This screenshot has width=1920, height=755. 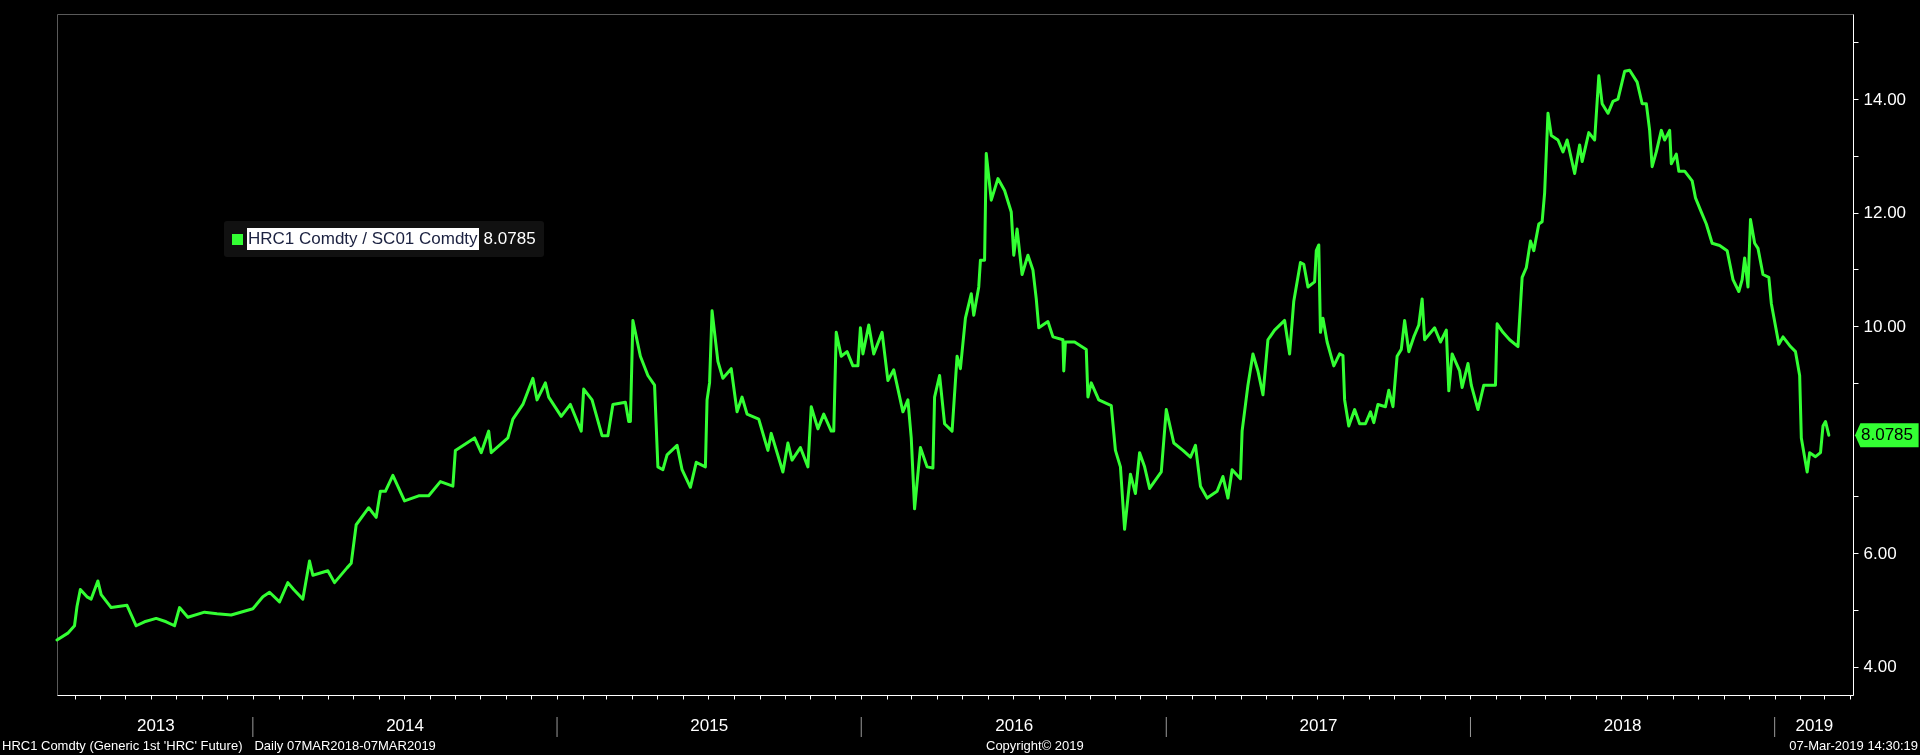 I want to click on y-tick-label: 14.00, so click(x=1885, y=99).